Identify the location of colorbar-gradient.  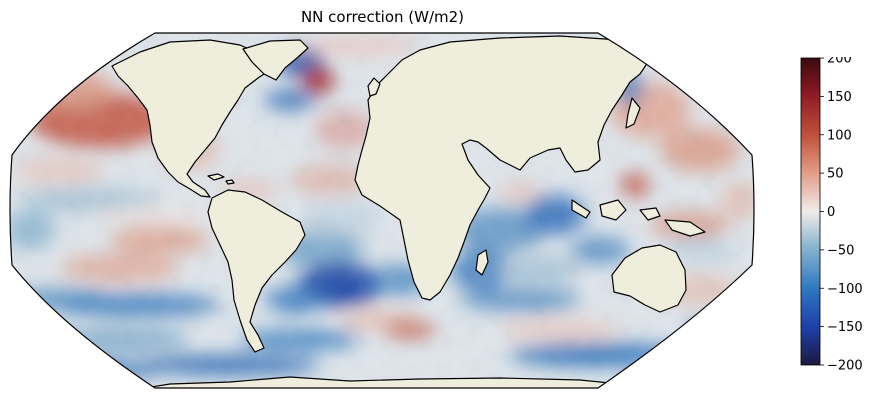
(810, 211).